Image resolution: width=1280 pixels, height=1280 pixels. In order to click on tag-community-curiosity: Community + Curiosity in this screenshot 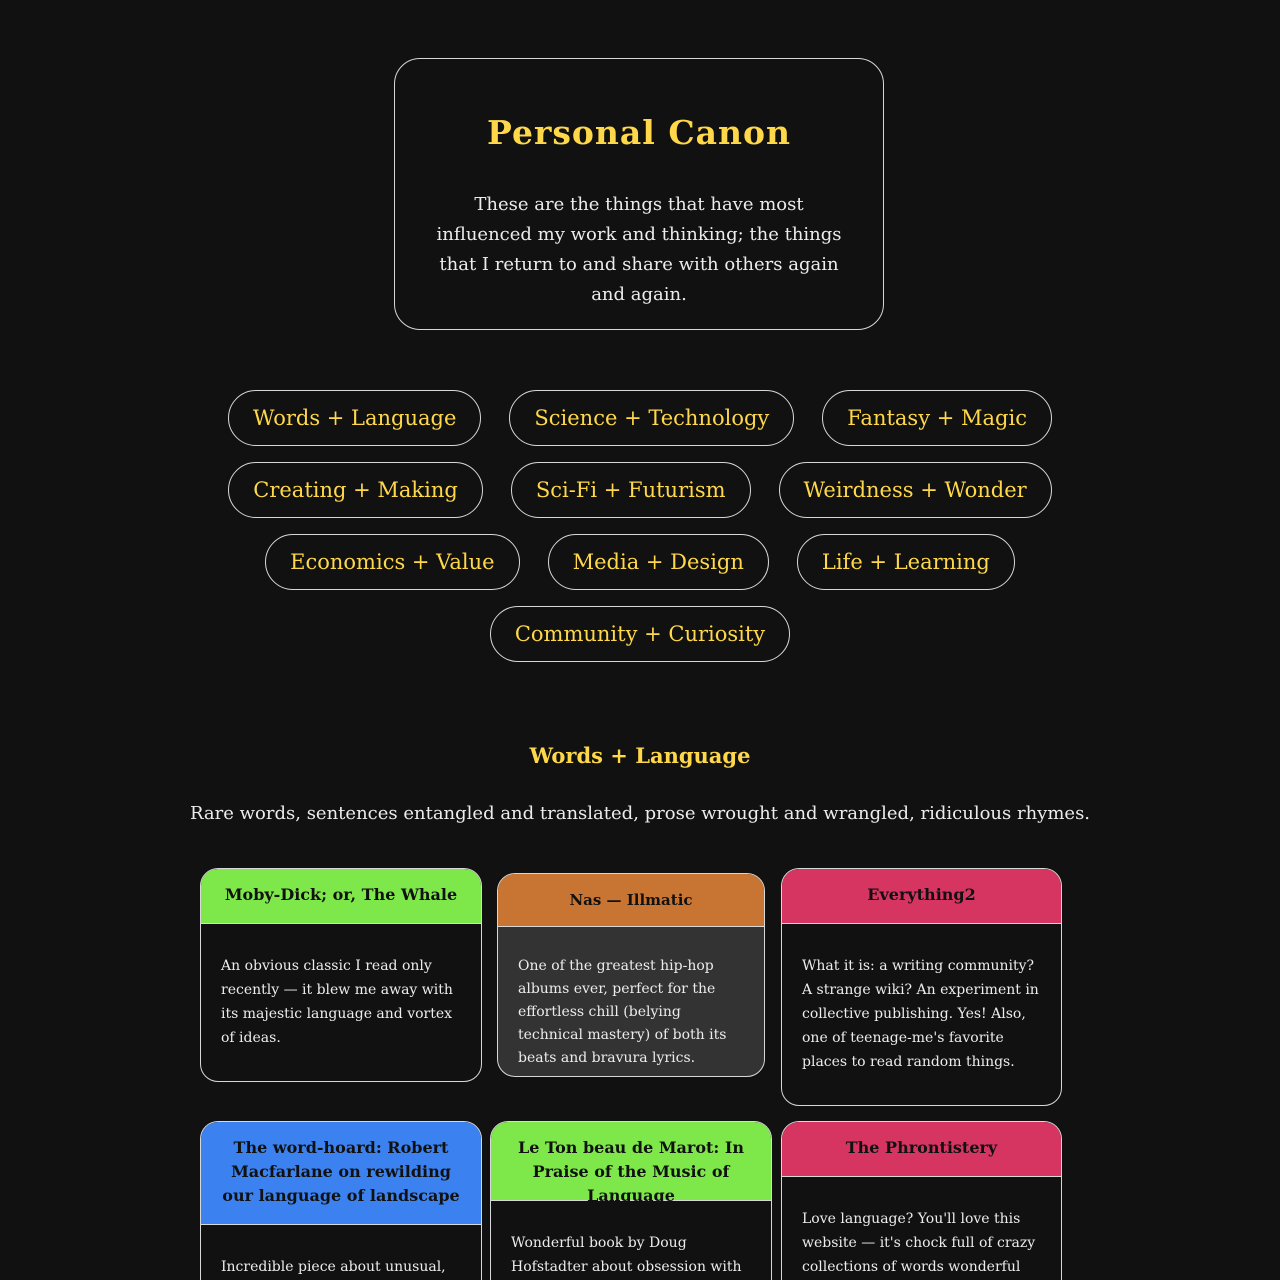, I will do `click(640, 634)`.